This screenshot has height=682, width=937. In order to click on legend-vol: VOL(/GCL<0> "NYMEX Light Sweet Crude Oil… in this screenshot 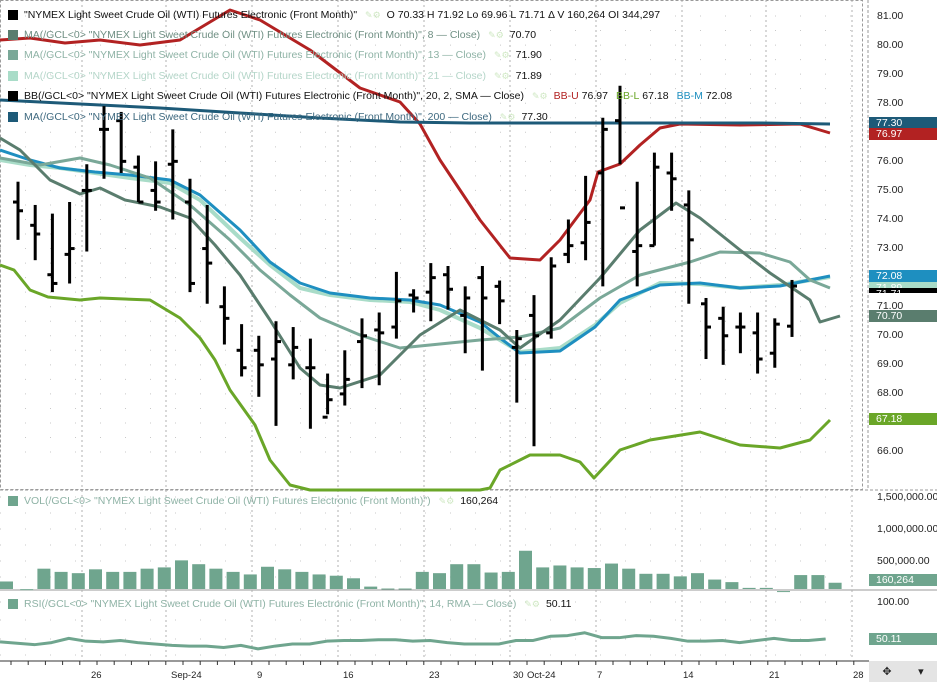, I will do `click(253, 501)`.